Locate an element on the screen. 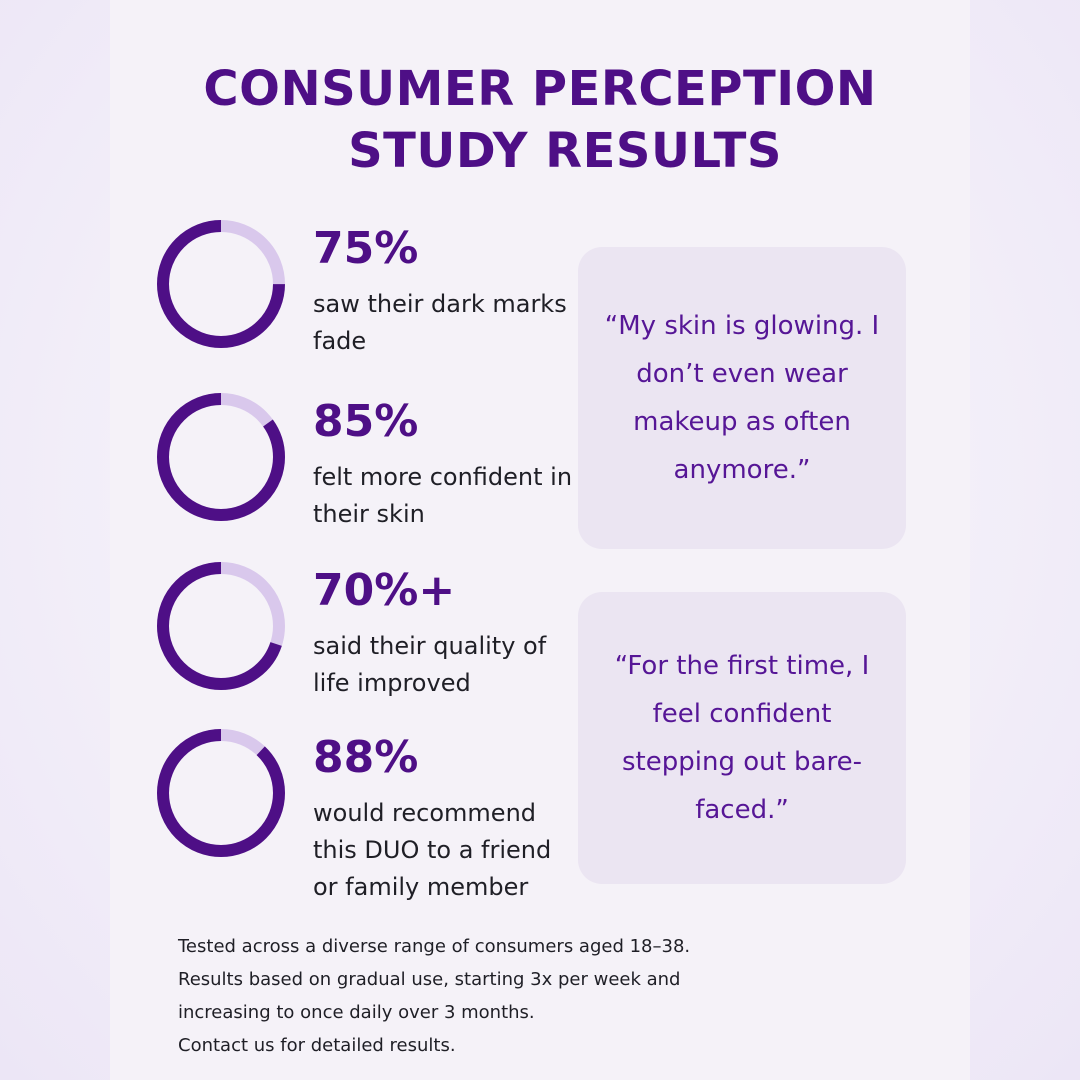  donut-chart-dark-marks is located at coordinates (221, 284).